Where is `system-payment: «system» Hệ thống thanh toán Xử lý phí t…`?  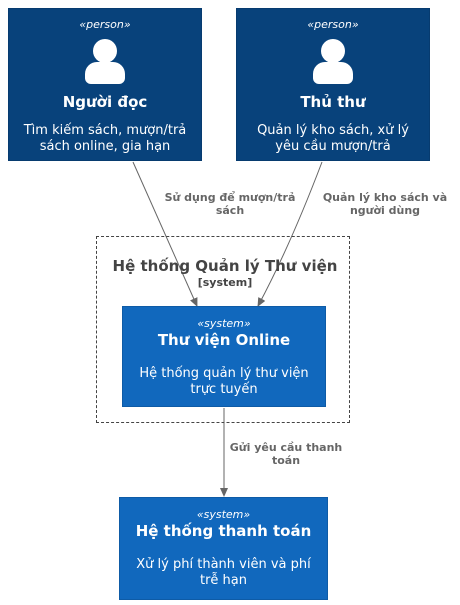
system-payment: «system» Hệ thống thanh toán Xử lý phí t… is located at coordinates (223, 548).